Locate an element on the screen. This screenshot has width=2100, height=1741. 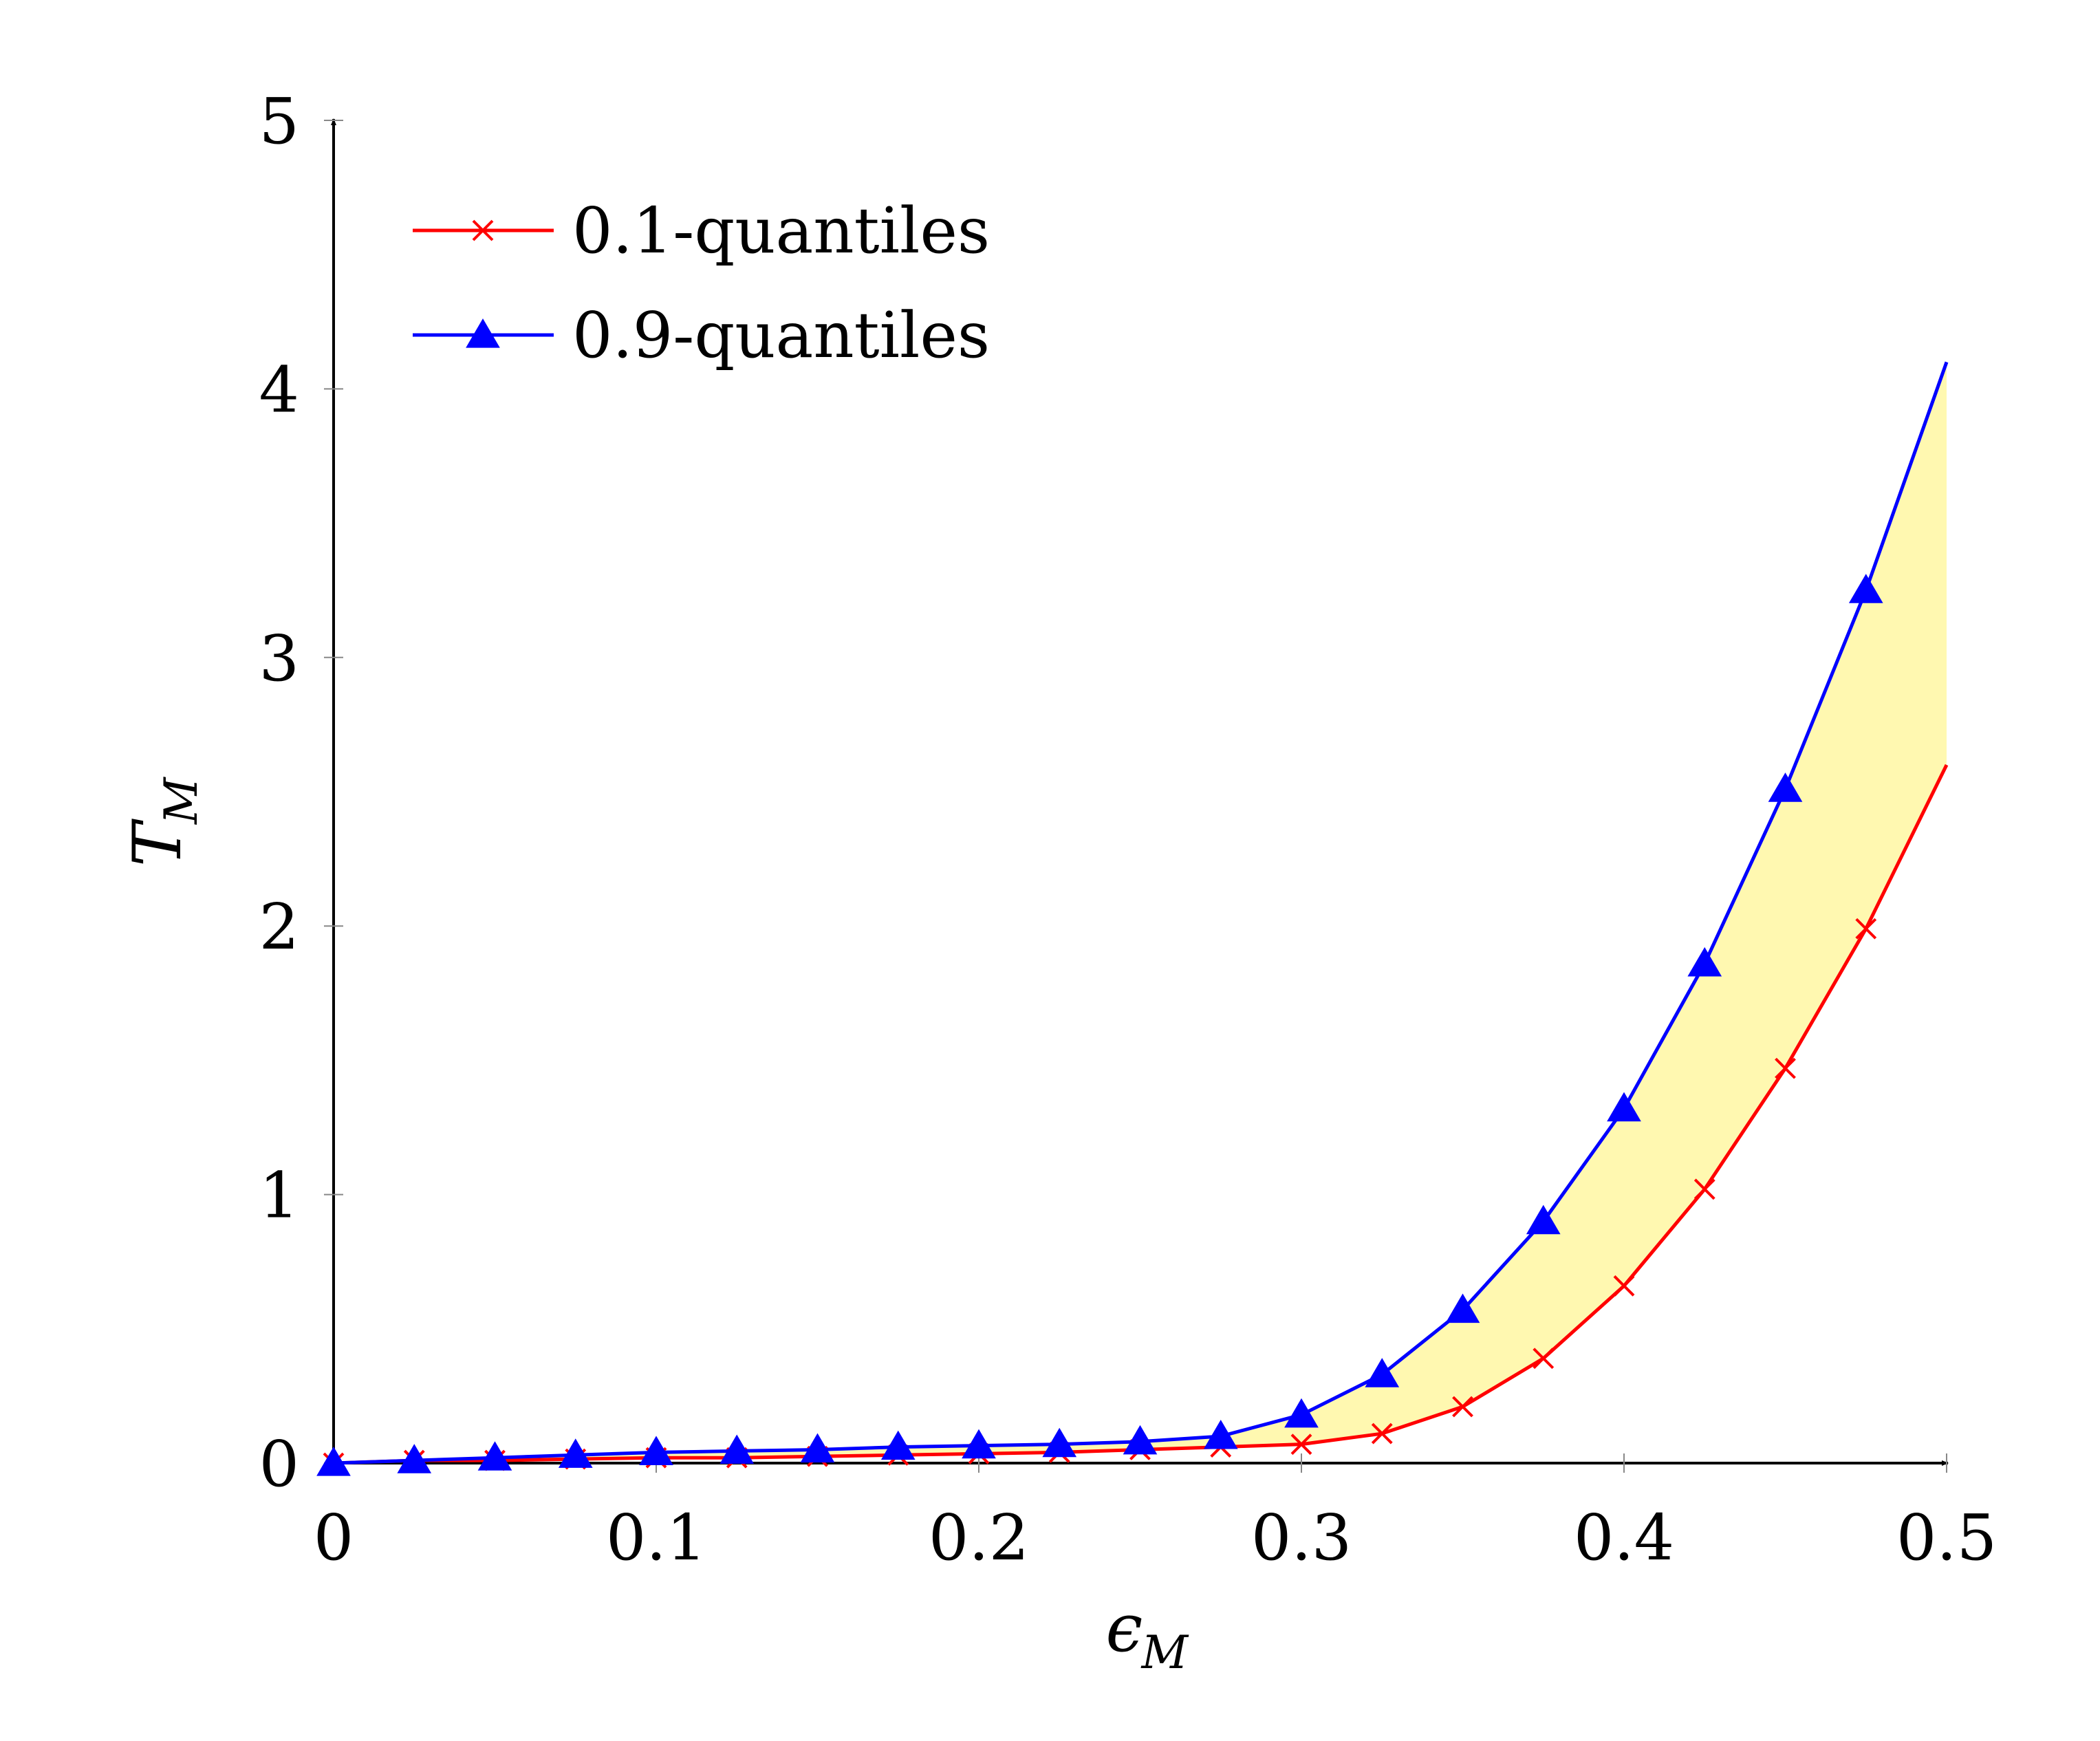
legend-x-marker is located at coordinates (483, 230).